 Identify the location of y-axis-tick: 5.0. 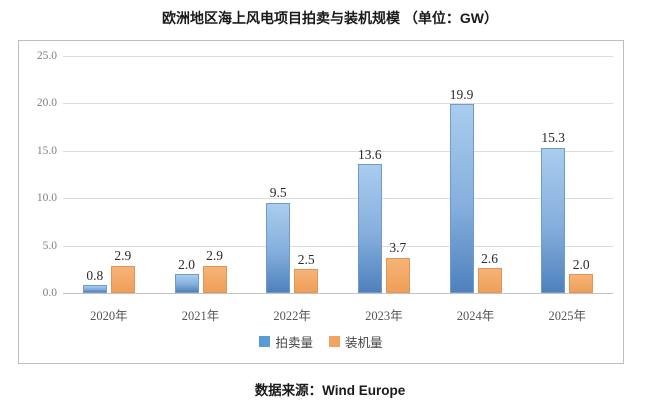
(49, 245).